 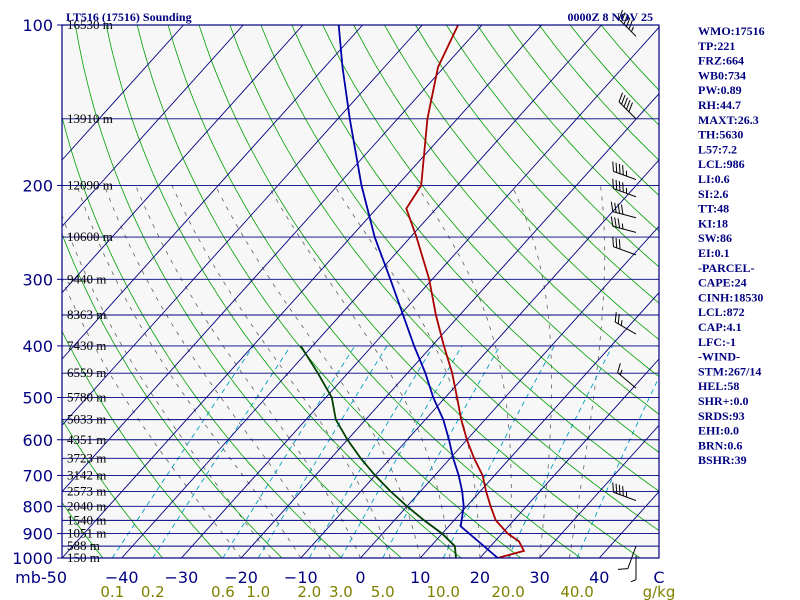 I want to click on index-value: RH:44.7, so click(x=719, y=105).